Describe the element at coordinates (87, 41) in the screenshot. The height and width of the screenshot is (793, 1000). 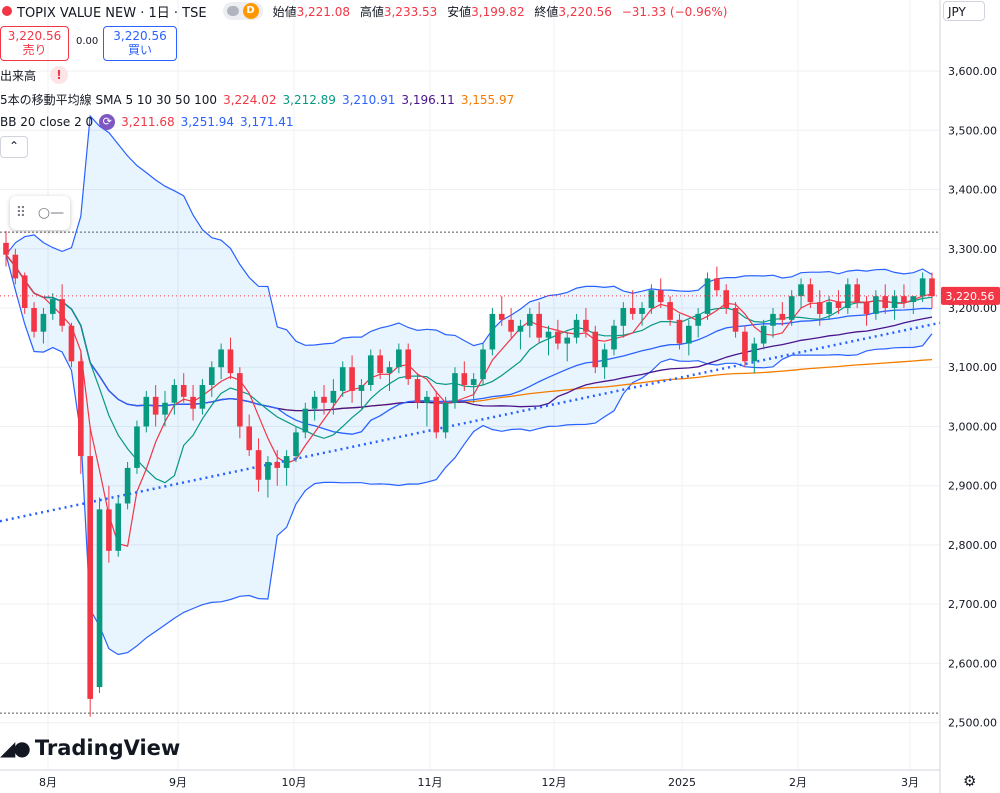
I see `spread-value: 0.00` at that location.